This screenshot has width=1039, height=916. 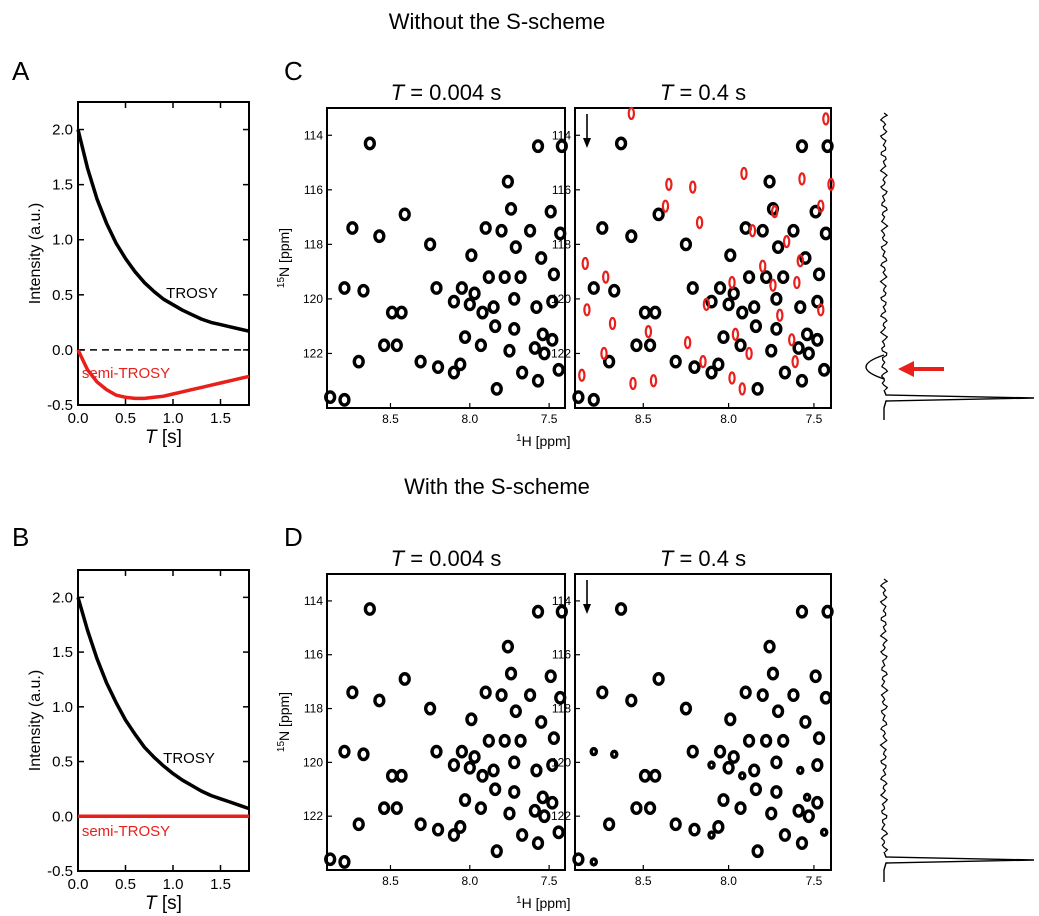 I want to click on series-label-semi-trosy: semi-TROSY, so click(x=126, y=373).